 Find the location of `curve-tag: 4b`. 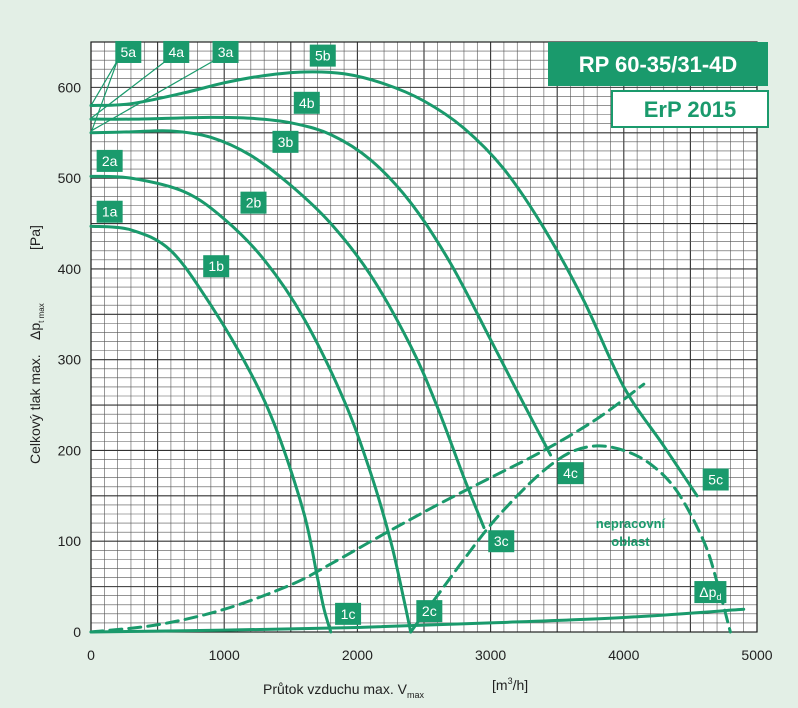

curve-tag: 4b is located at coordinates (306, 102).